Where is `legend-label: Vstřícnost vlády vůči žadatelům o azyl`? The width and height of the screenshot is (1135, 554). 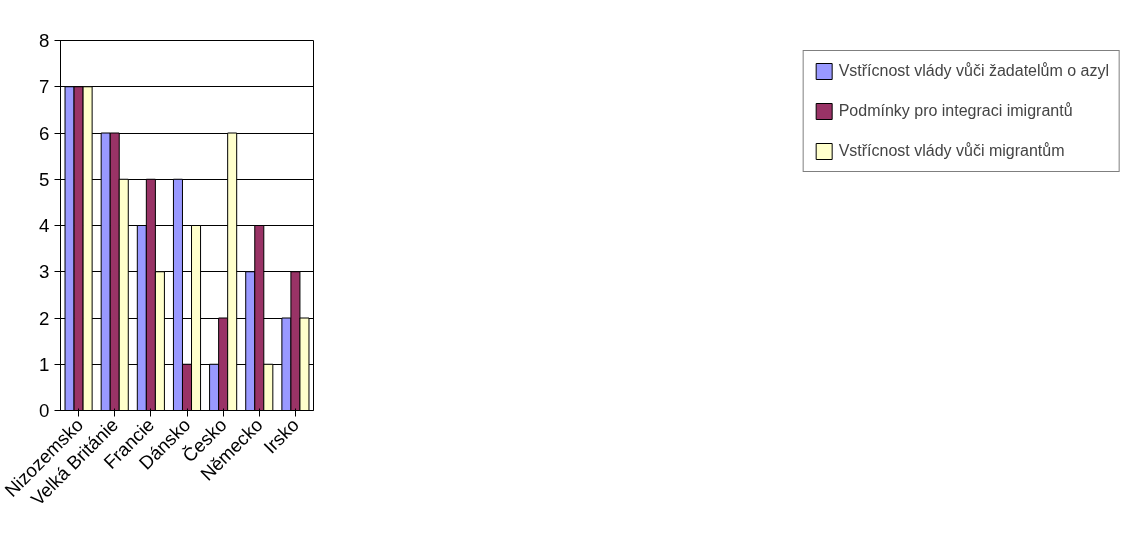 legend-label: Vstřícnost vlády vůči žadatelům o azyl is located at coordinates (973, 71).